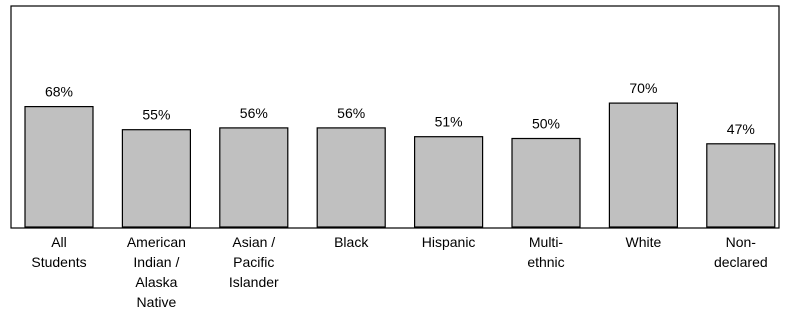 This screenshot has width=785, height=326. Describe the element at coordinates (351, 113) in the screenshot. I see `value-label-3: 56%` at that location.